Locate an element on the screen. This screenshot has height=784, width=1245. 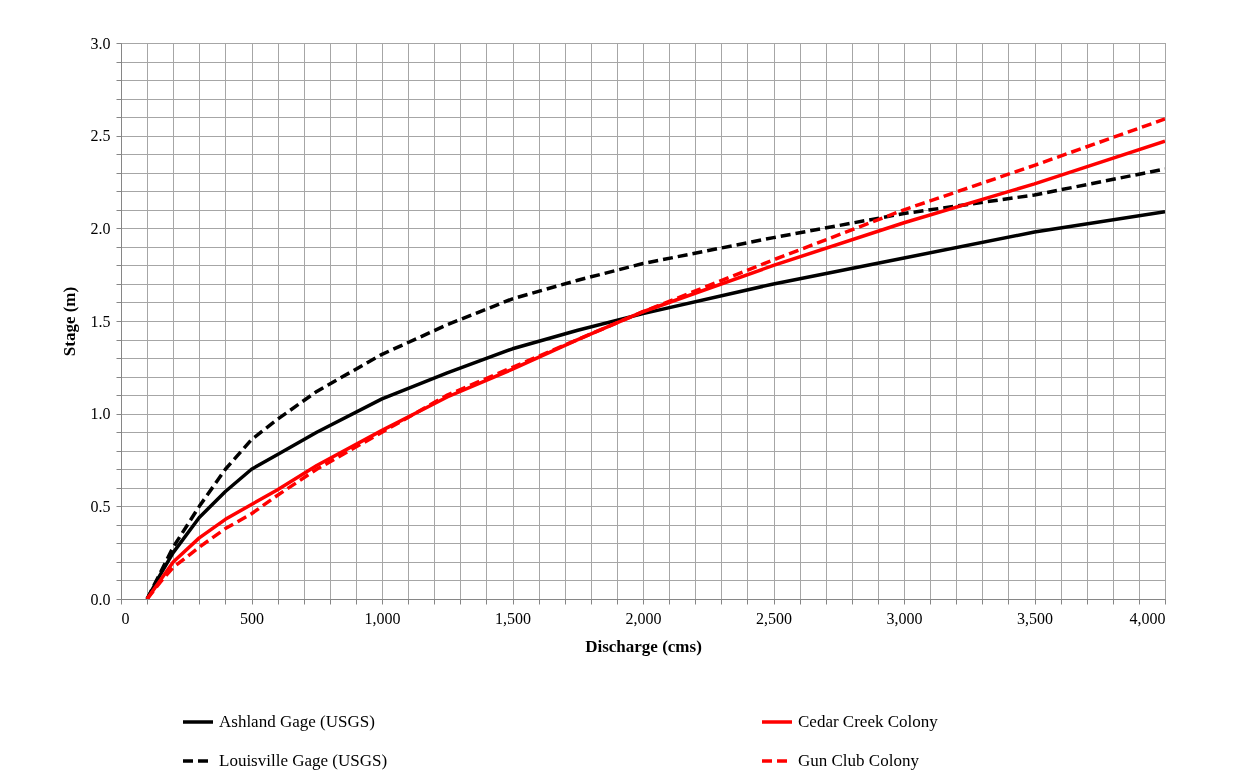
x-tick-label: 4,000 is located at coordinates (1147, 618).